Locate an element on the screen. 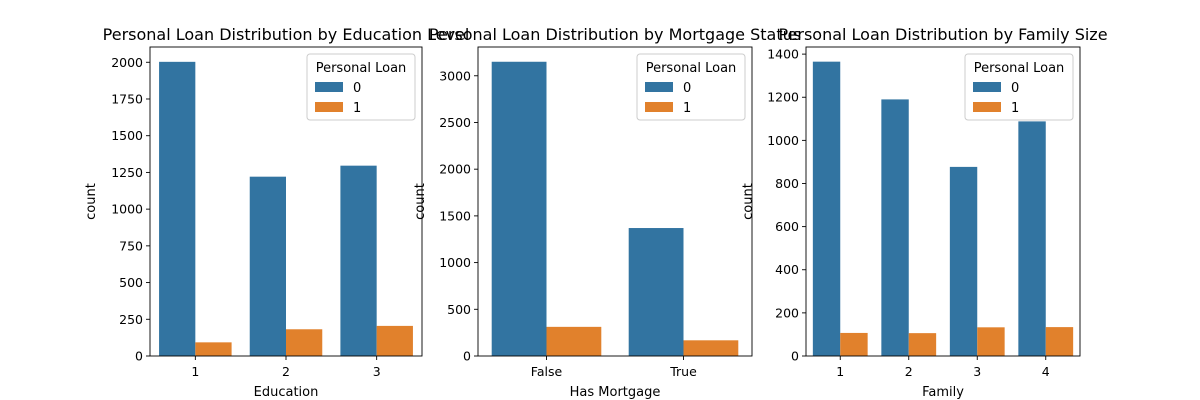 The width and height of the screenshot is (1200, 400). y-tick-label: 200 is located at coordinates (787, 312).